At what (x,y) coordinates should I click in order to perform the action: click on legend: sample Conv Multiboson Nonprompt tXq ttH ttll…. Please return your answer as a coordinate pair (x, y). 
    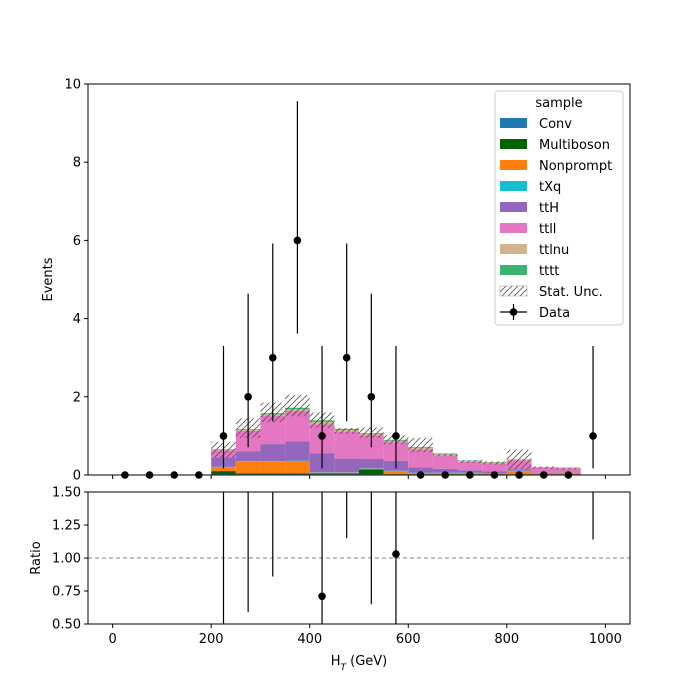
    Looking at the image, I should click on (559, 208).